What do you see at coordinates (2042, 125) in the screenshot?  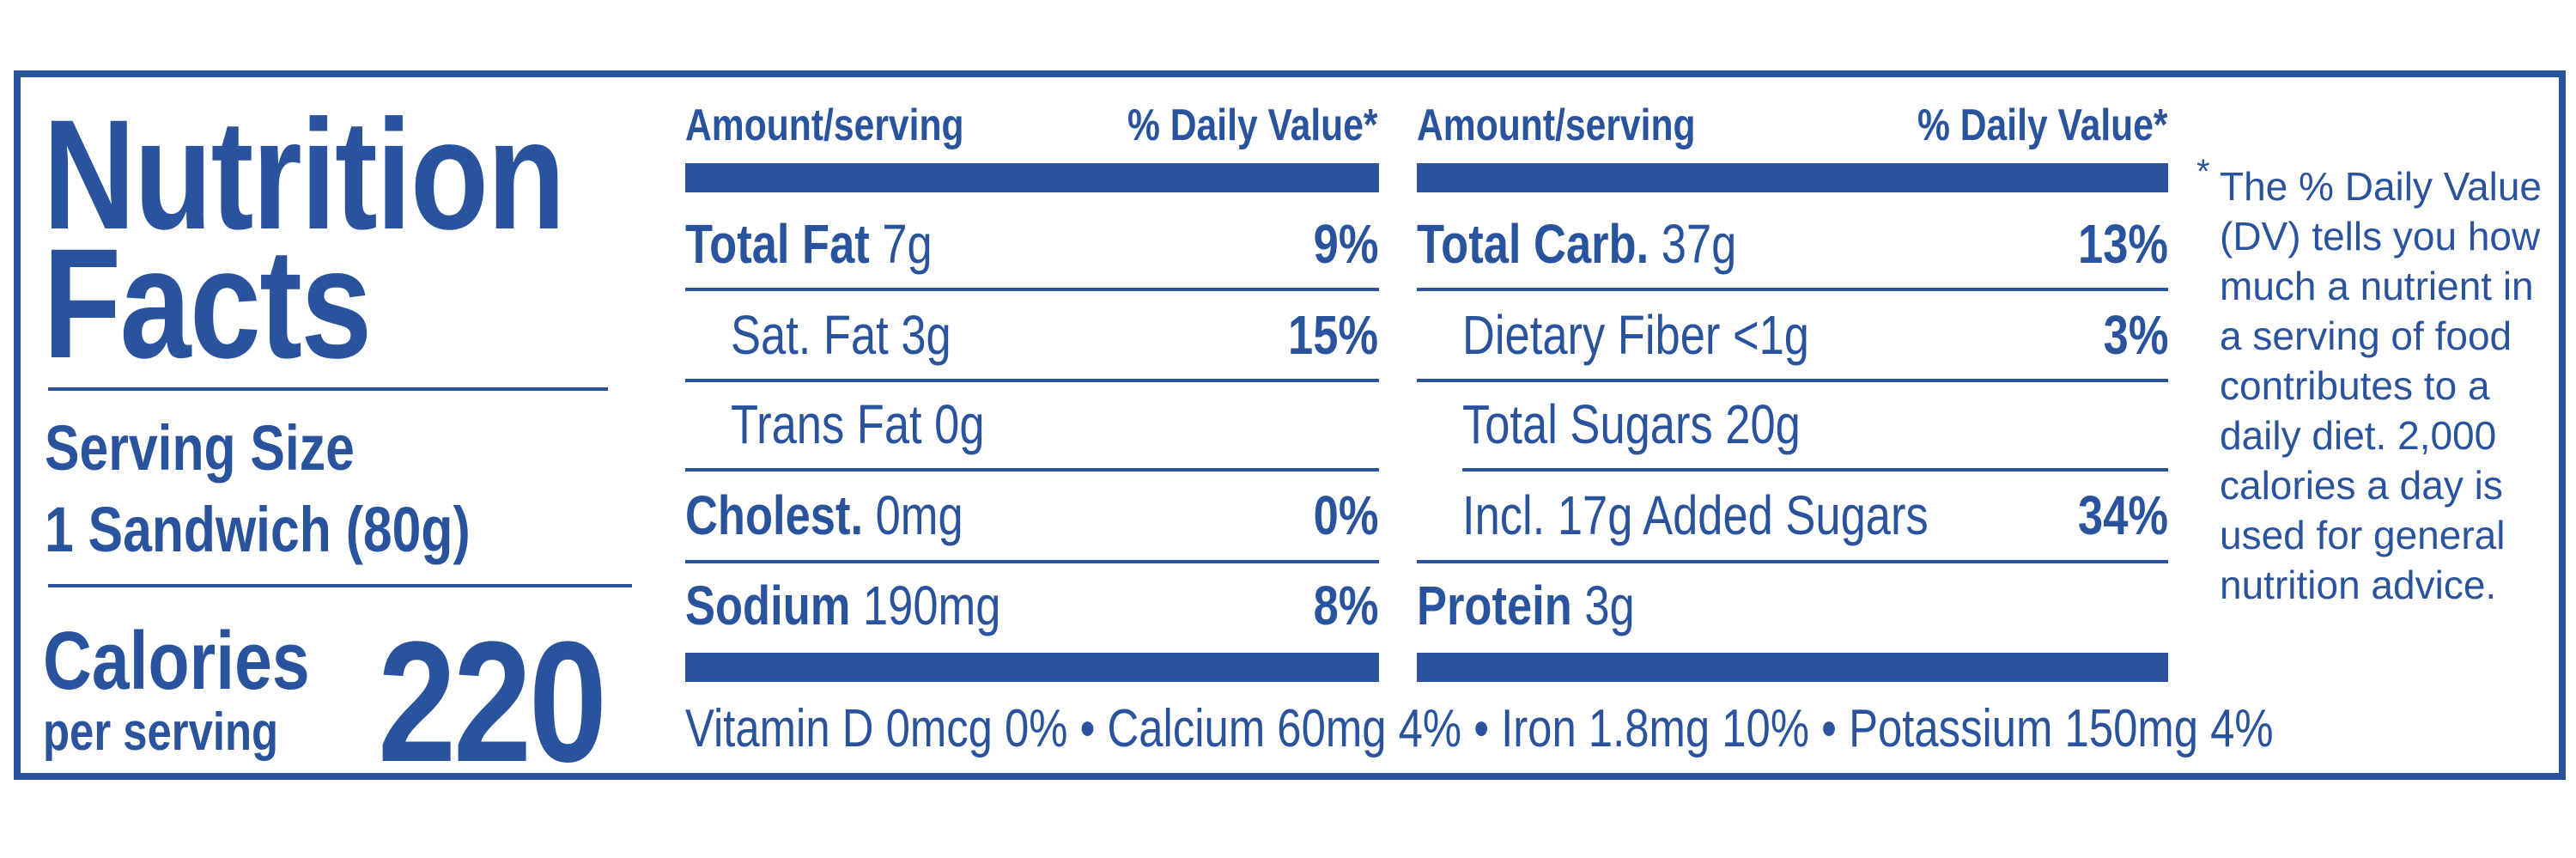 I see `col-header-dv-right: % Daily Value*` at bounding box center [2042, 125].